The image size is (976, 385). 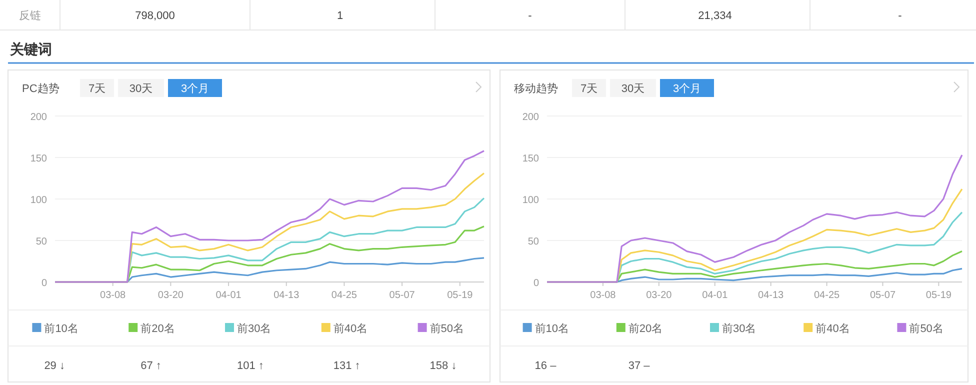 I want to click on text: 101 ↑, so click(x=250, y=366).